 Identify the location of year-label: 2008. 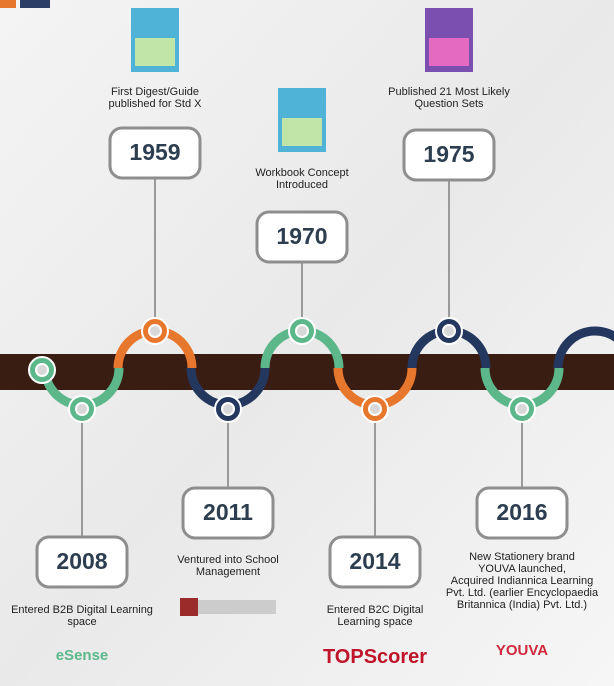
(81, 561).